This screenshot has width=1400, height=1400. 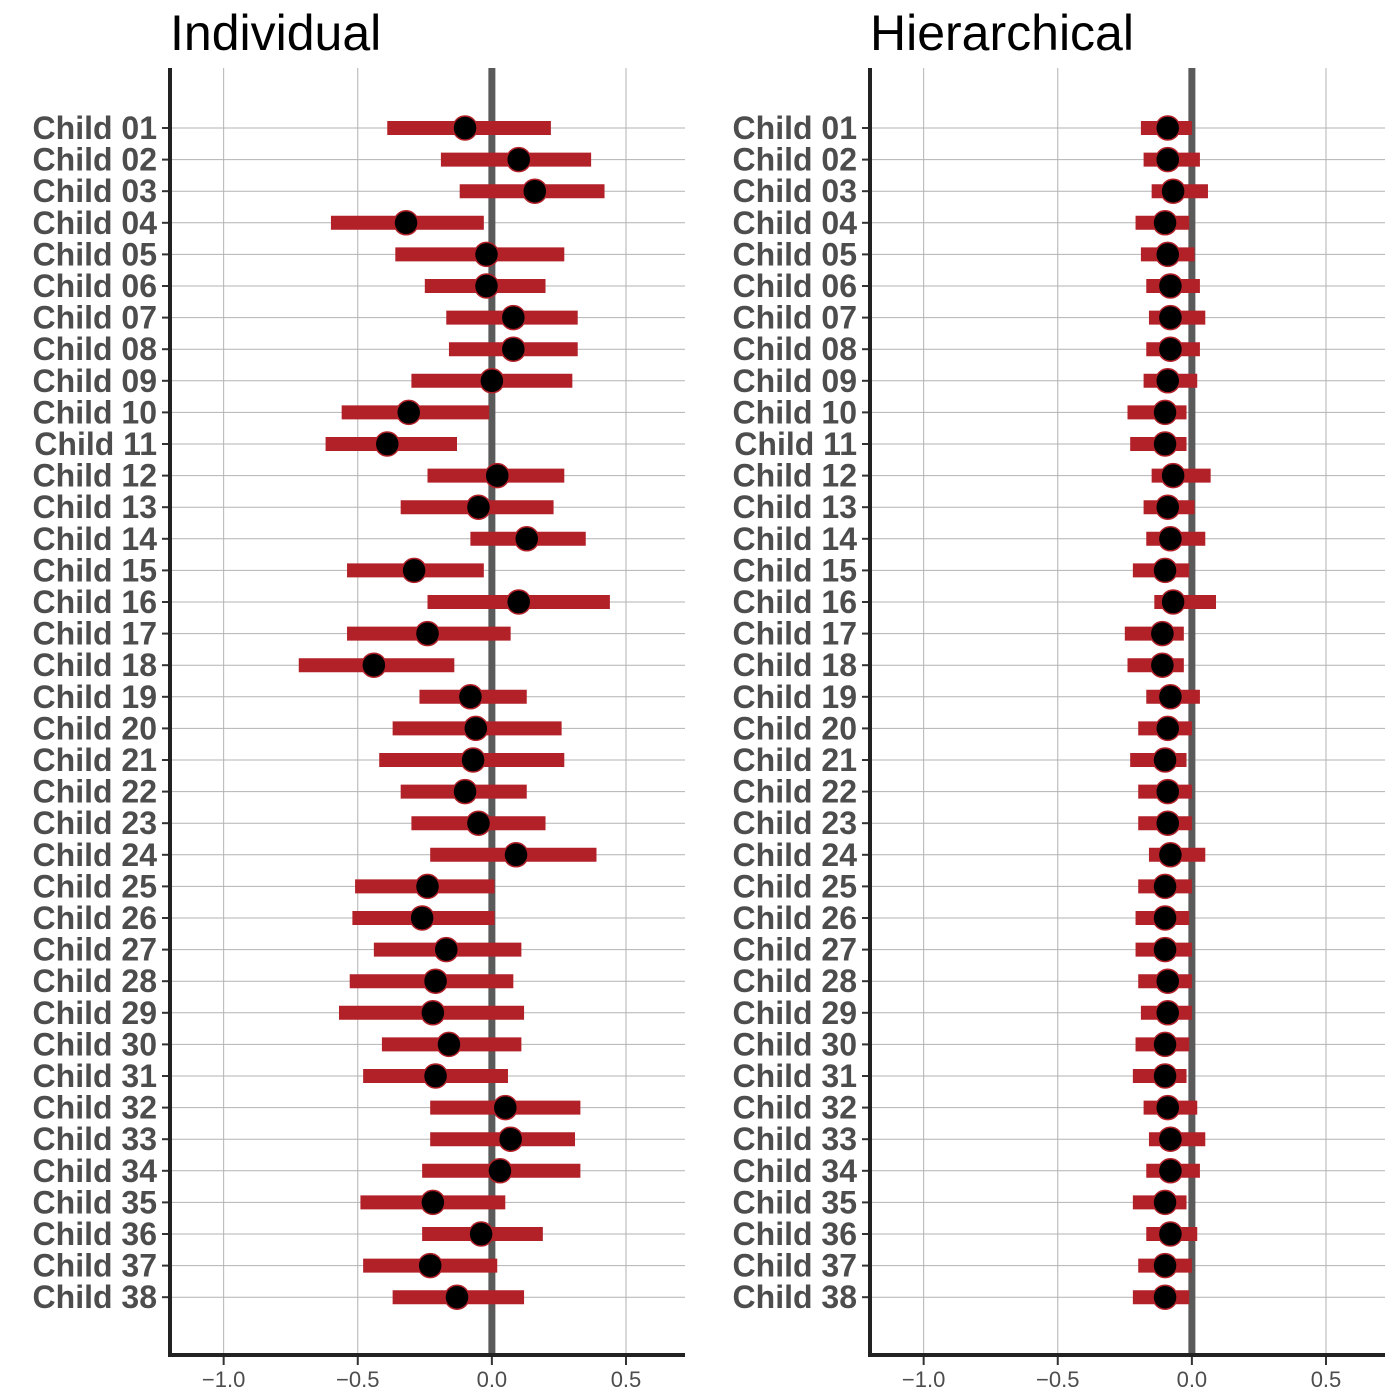 What do you see at coordinates (95, 444) in the screenshot?
I see `y-label-11: Child 11` at bounding box center [95, 444].